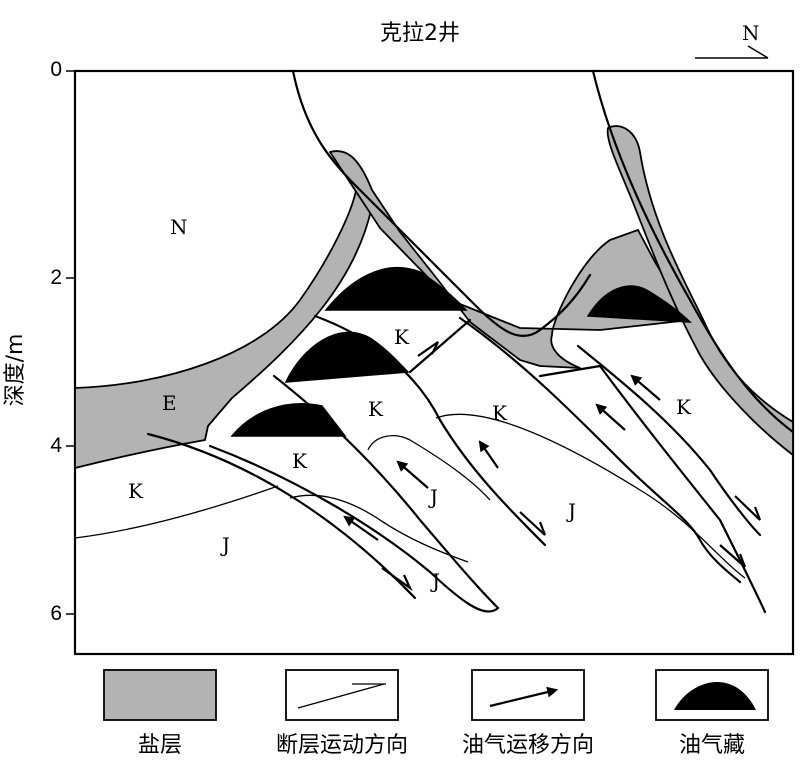 The image size is (800, 760). What do you see at coordinates (160, 695) in the screenshot?
I see `legend-swatch-salt` at bounding box center [160, 695].